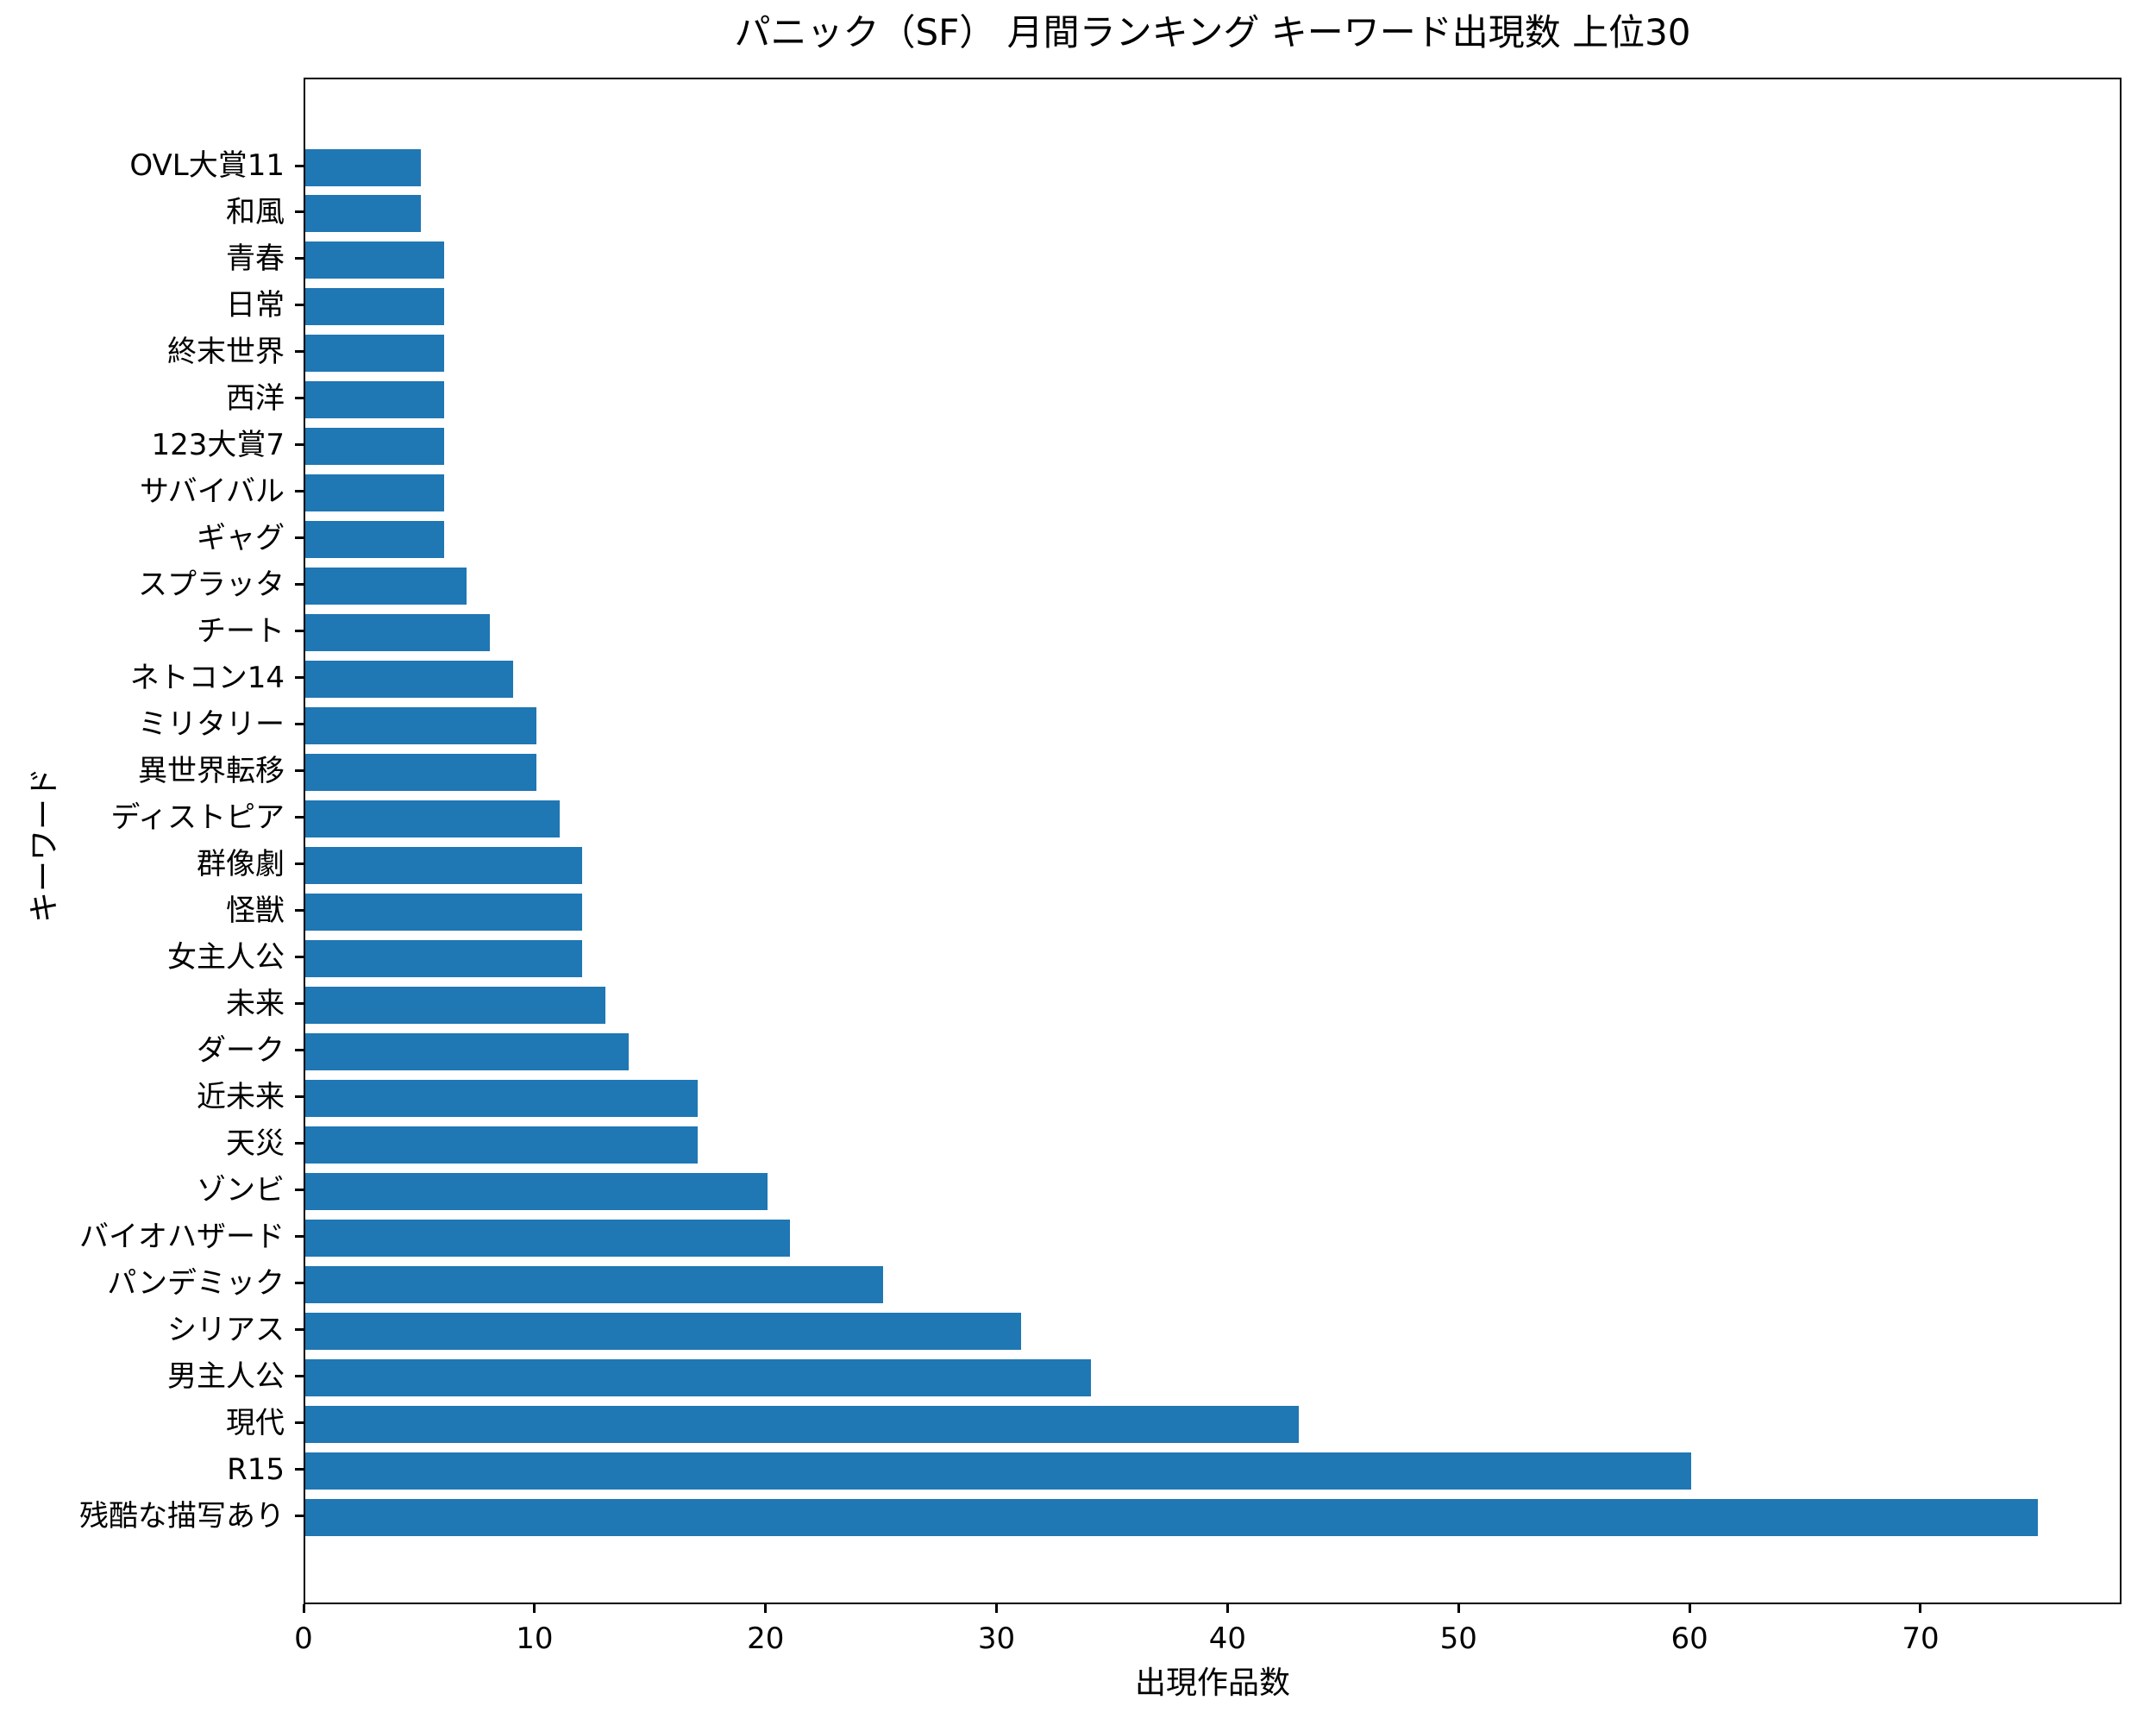 The image size is (2156, 1725). I want to click on x-tick-label: 10, so click(535, 1639).